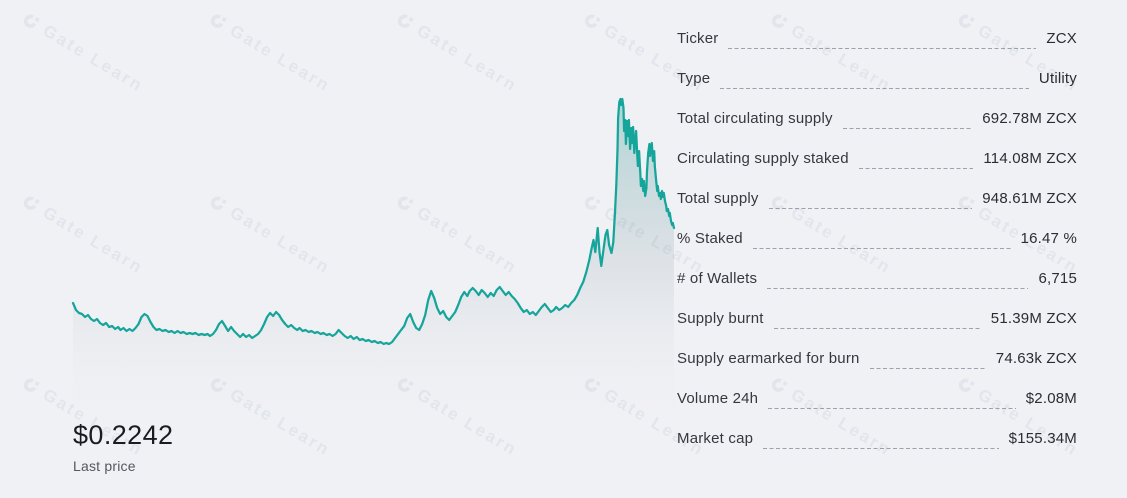  I want to click on stat-row-percent-staked: % Staked 16.47 %, so click(877, 238).